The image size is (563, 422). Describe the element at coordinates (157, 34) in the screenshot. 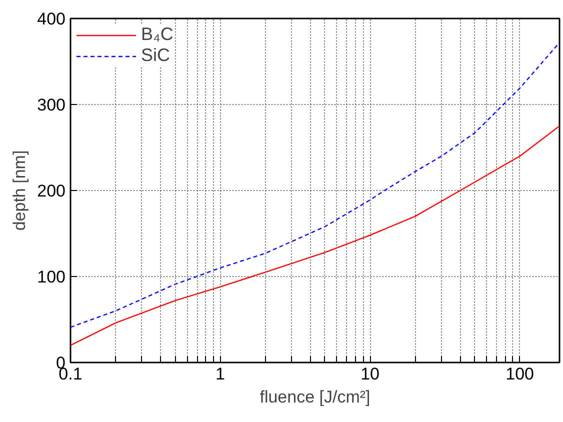

I see `legend-label: B₄C` at that location.